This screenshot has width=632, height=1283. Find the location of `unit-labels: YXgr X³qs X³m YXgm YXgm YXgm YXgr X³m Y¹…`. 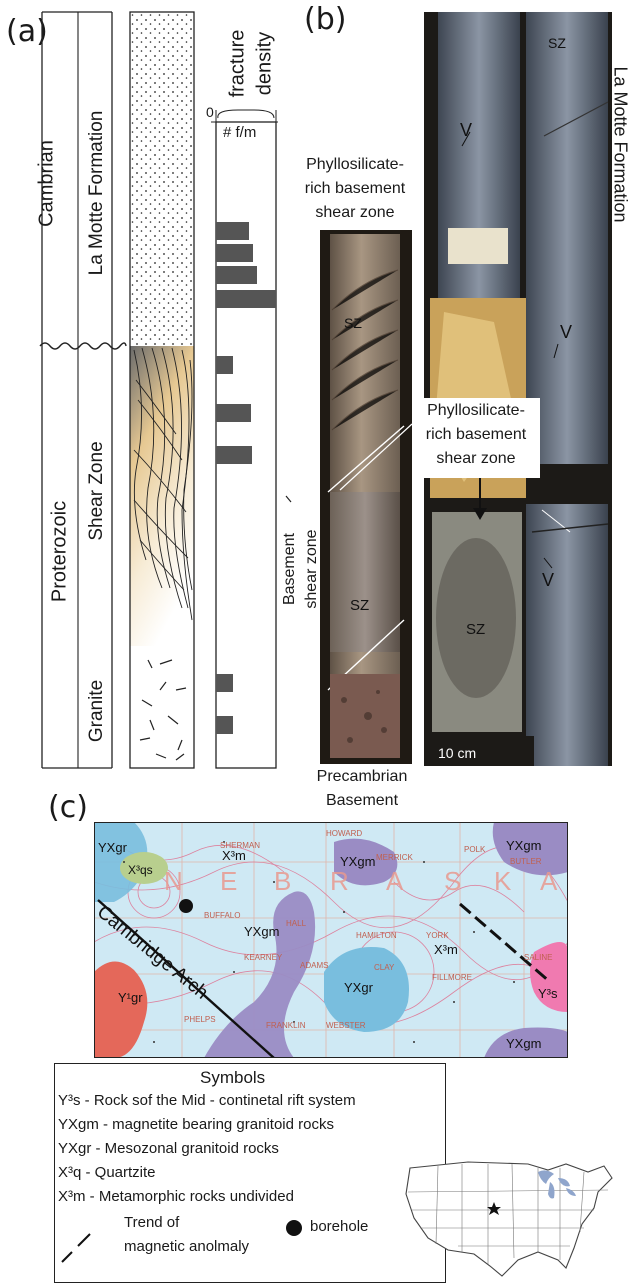

unit-labels: YXgr X³qs X³m YXgm YXgm YXgm YXgr X³m Y¹… is located at coordinates (328, 944).